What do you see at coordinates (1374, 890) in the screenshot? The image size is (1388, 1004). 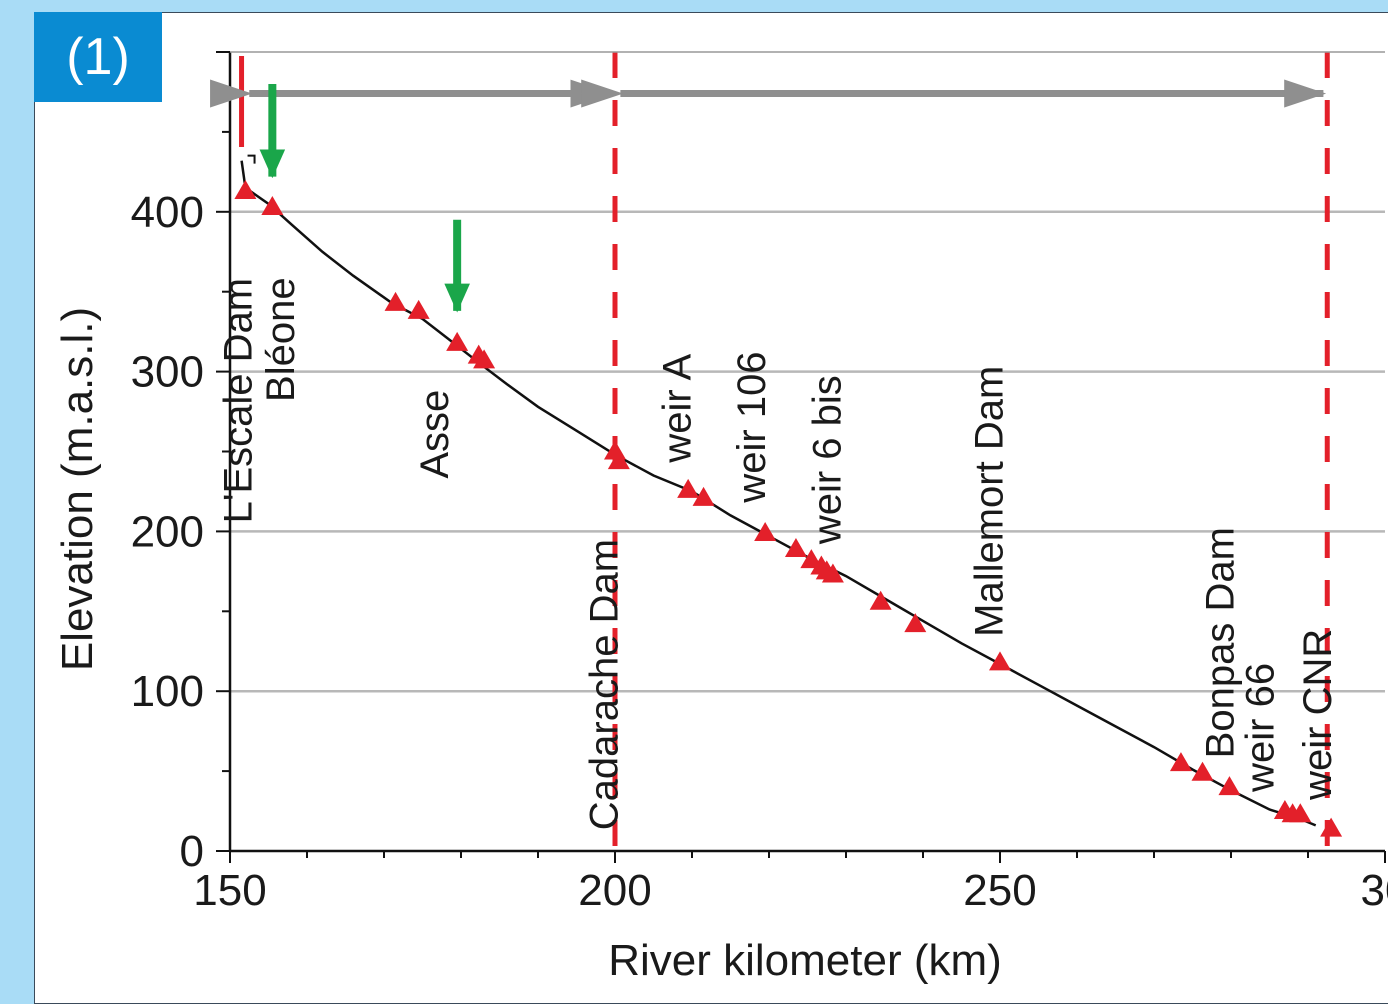 I see `x-tick-label: 30` at bounding box center [1374, 890].